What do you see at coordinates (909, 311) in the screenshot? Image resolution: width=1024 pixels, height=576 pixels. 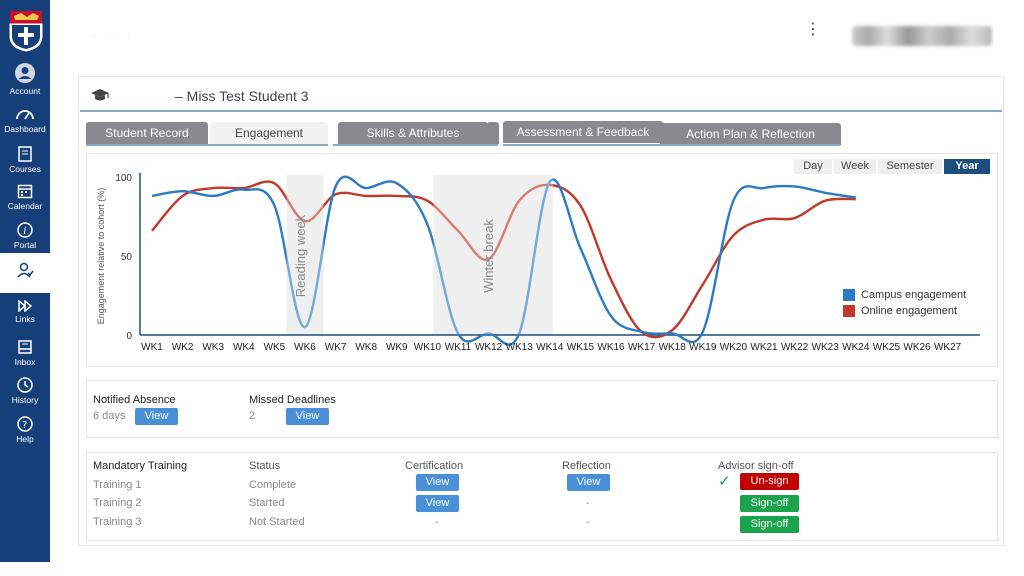 I see `legend-label-online: Online engagement` at bounding box center [909, 311].